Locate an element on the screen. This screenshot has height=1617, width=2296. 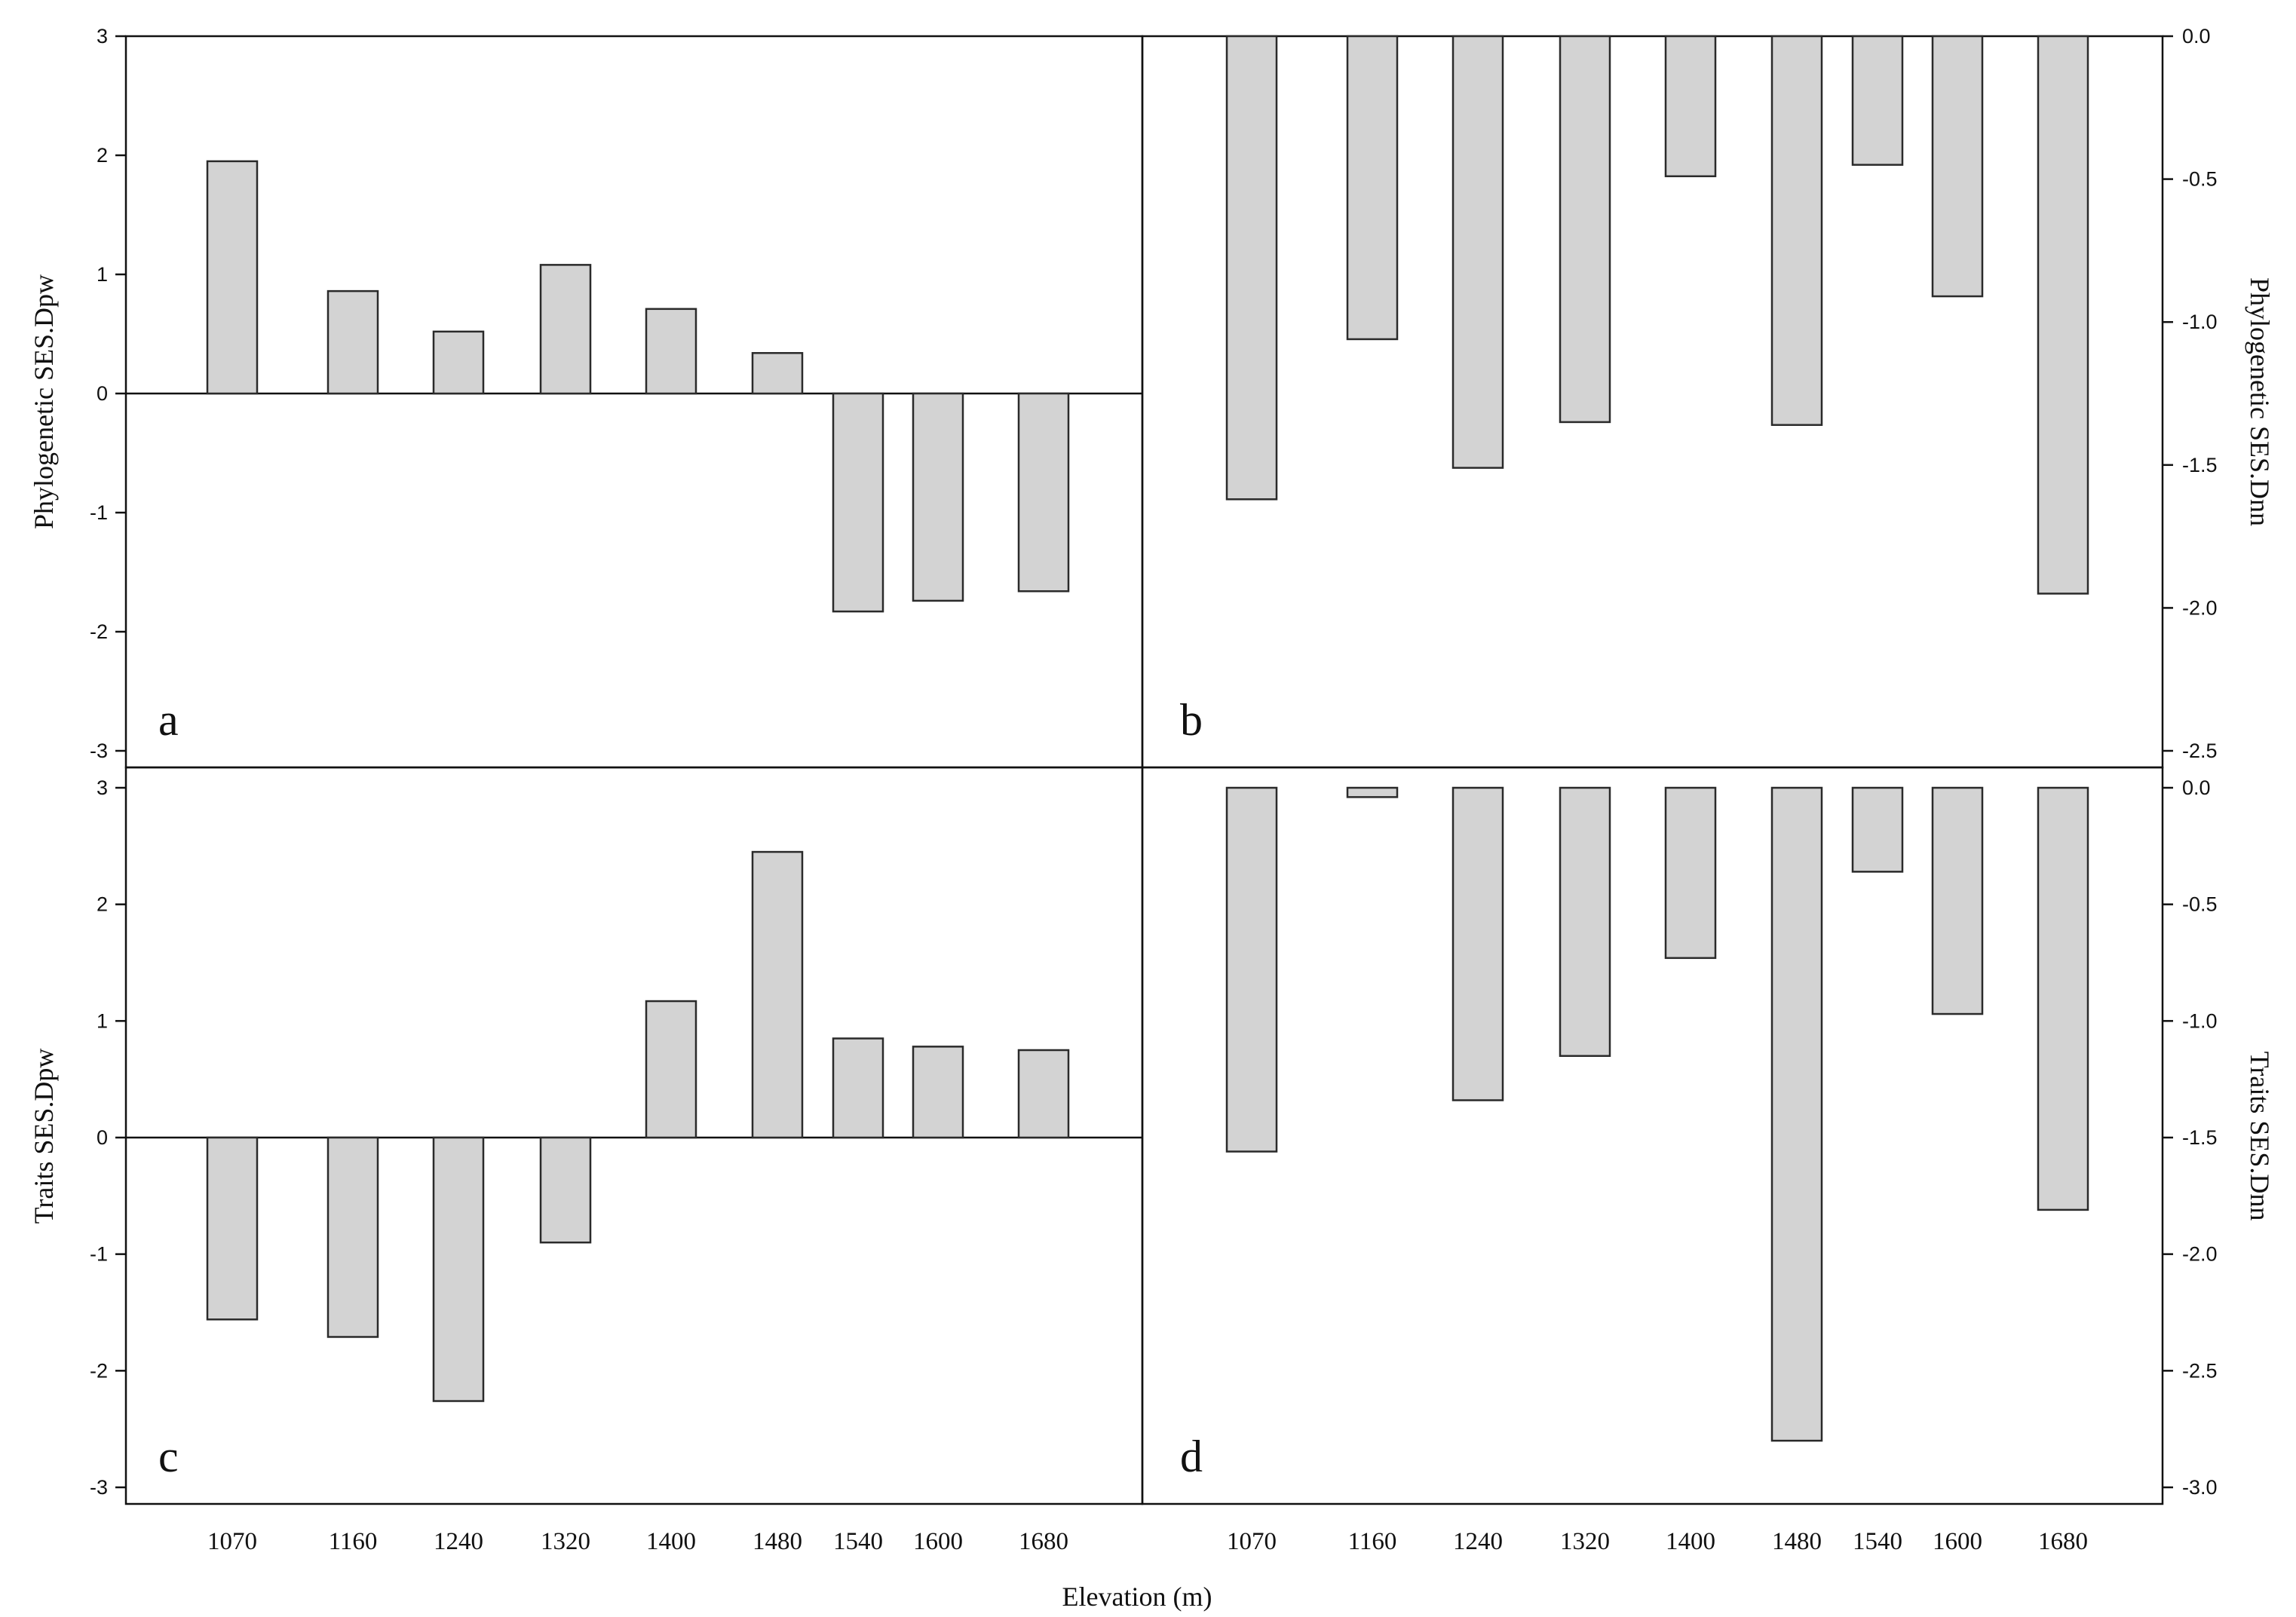
panel-letter: b is located at coordinates (1191, 720).